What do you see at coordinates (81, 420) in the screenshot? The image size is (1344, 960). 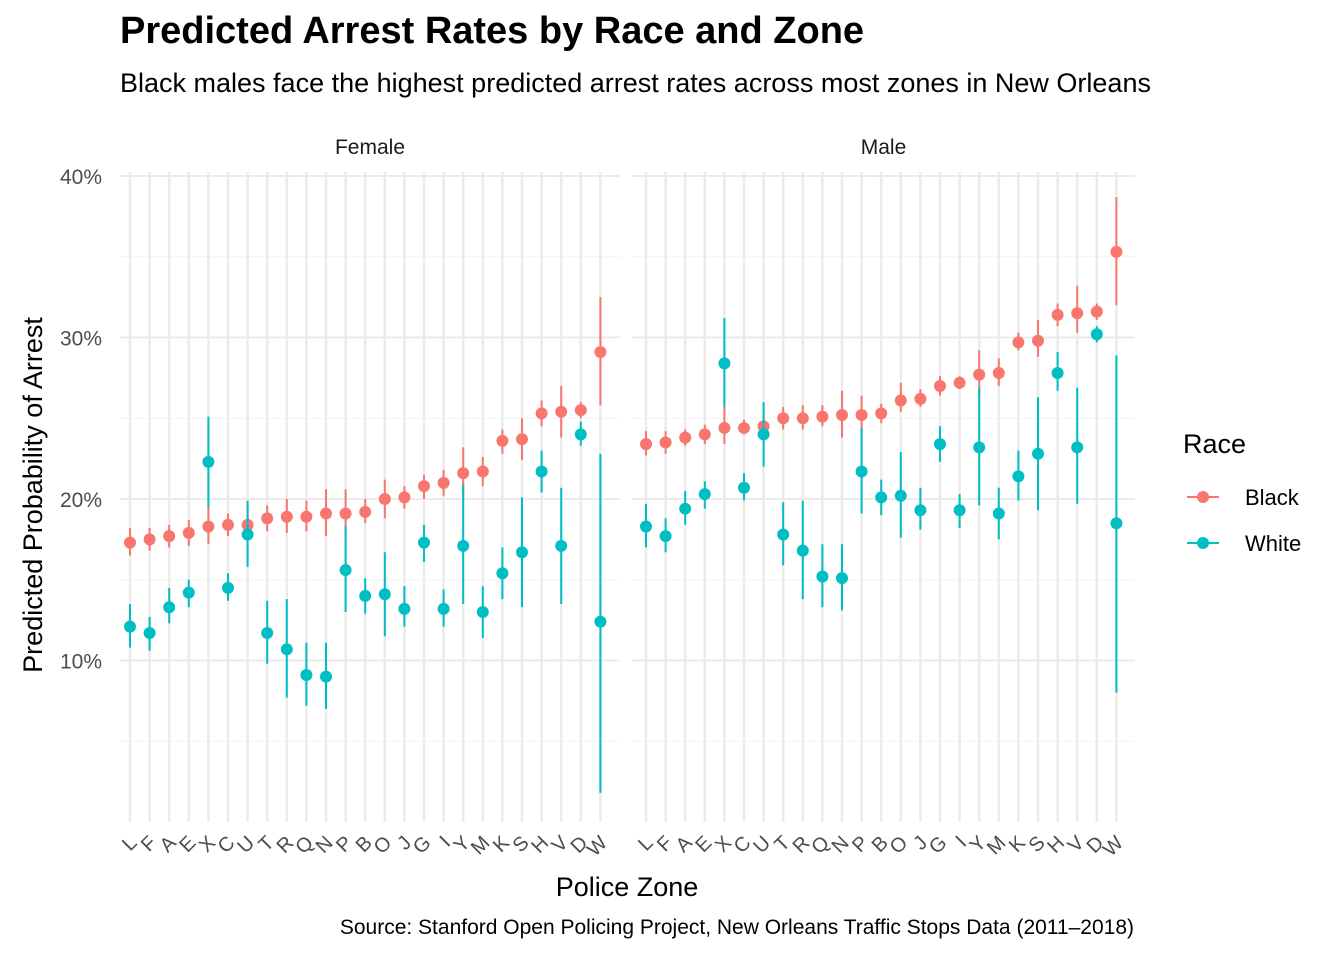 I see `y-axis-ticks: 10% 20% 30% 40%` at bounding box center [81, 420].